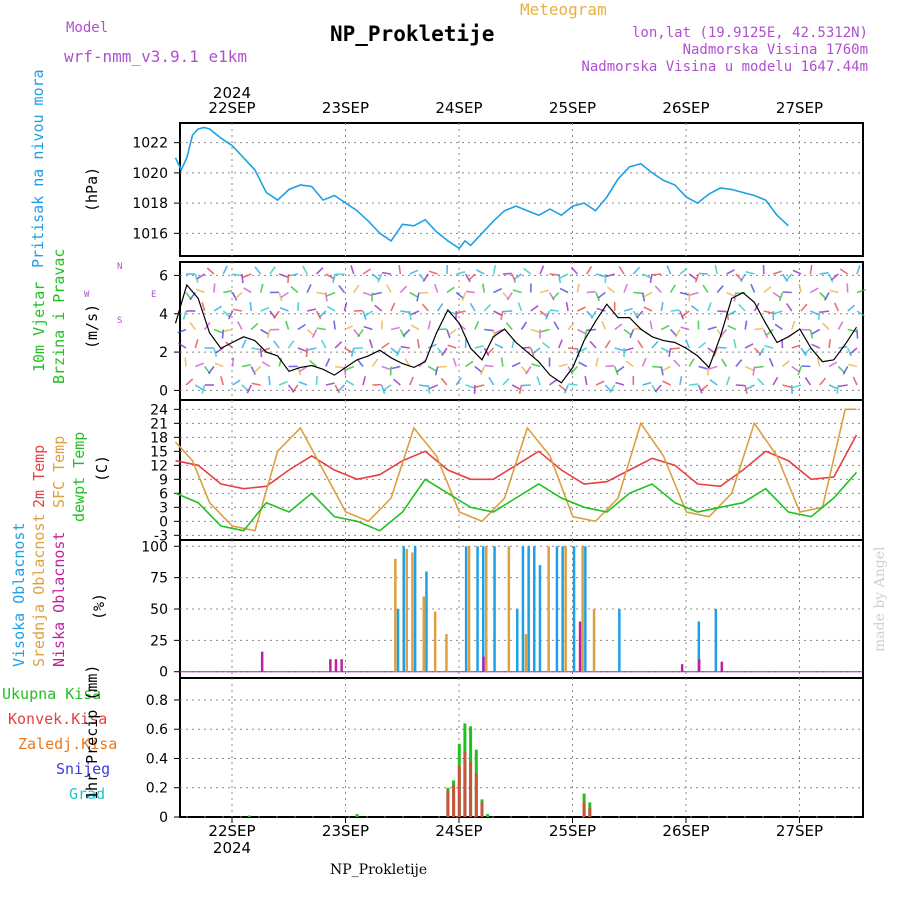 The height and width of the screenshot is (900, 900). Describe the element at coordinates (163, 494) in the screenshot. I see `y-tick-label: 6` at that location.